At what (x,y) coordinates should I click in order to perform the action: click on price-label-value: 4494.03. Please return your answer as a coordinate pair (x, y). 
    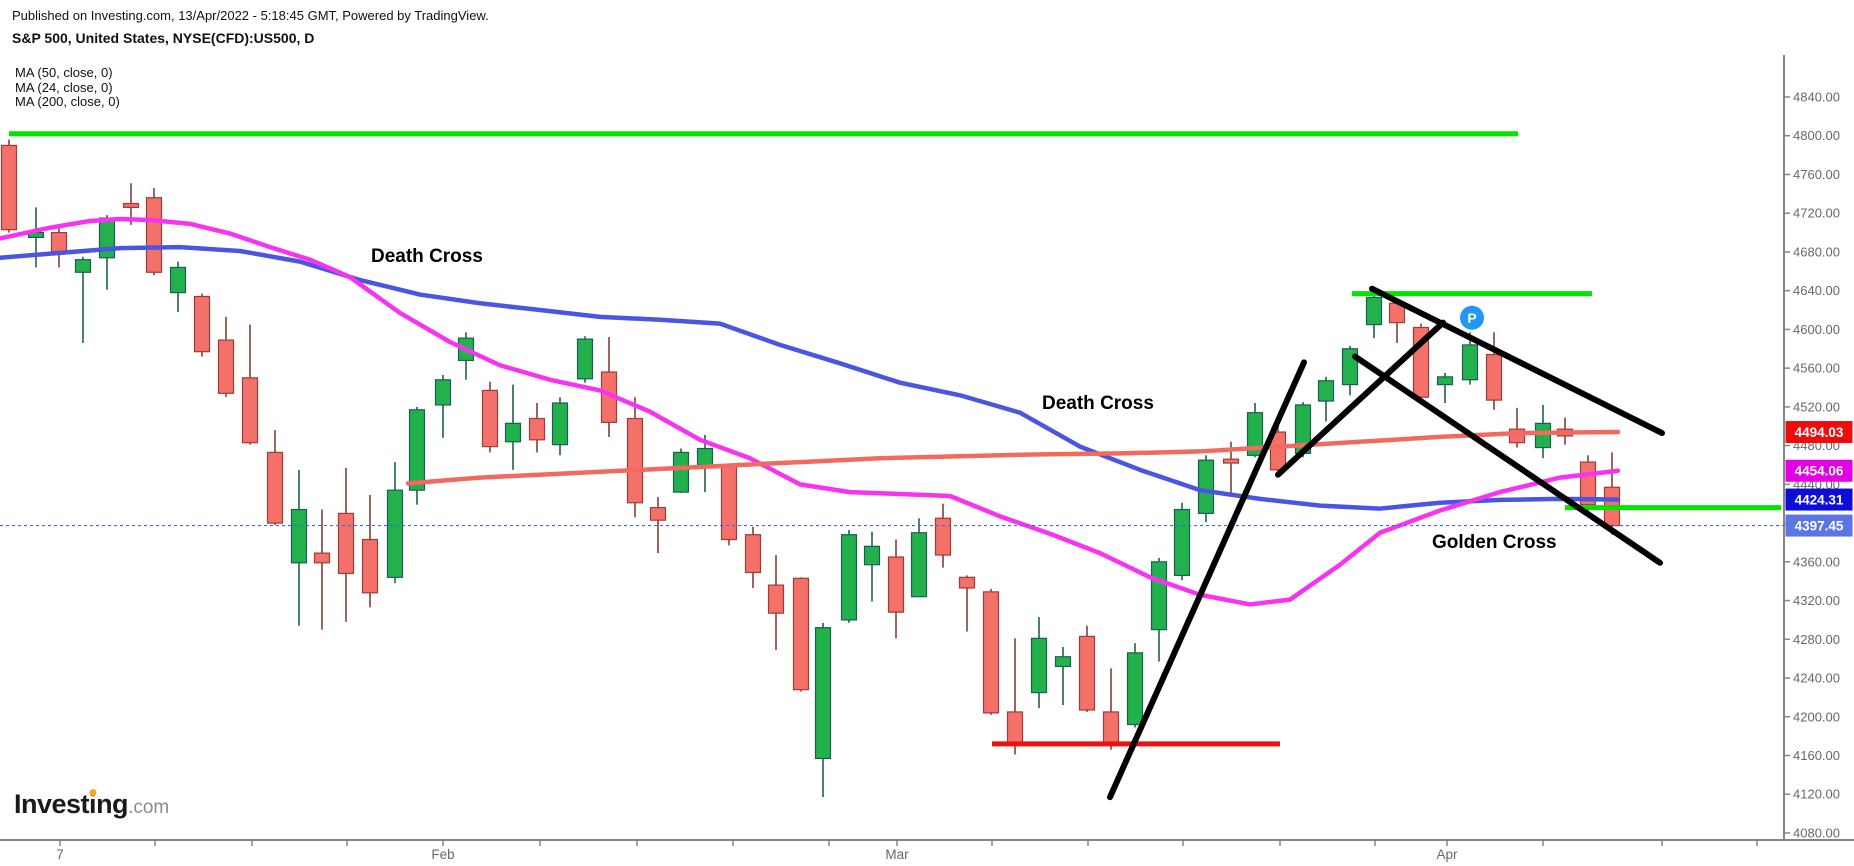
    Looking at the image, I should click on (1819, 432).